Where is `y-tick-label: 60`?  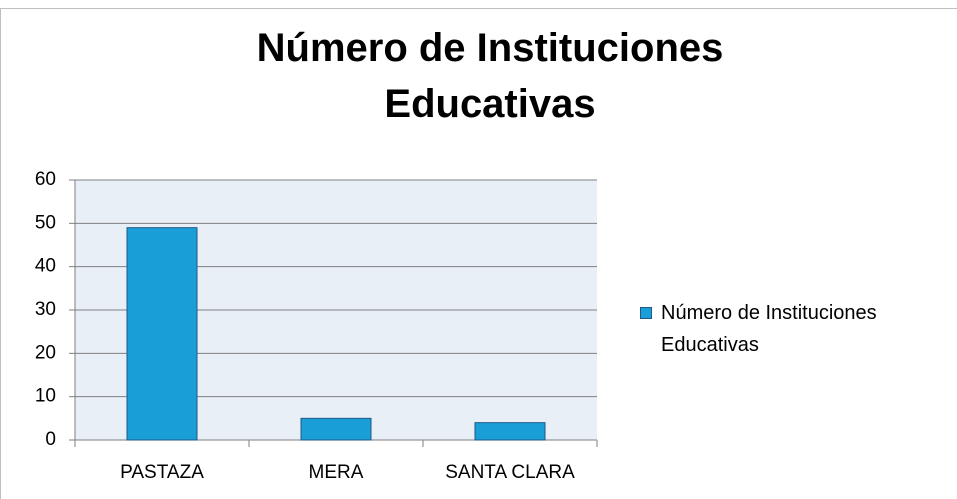 y-tick-label: 60 is located at coordinates (45, 179).